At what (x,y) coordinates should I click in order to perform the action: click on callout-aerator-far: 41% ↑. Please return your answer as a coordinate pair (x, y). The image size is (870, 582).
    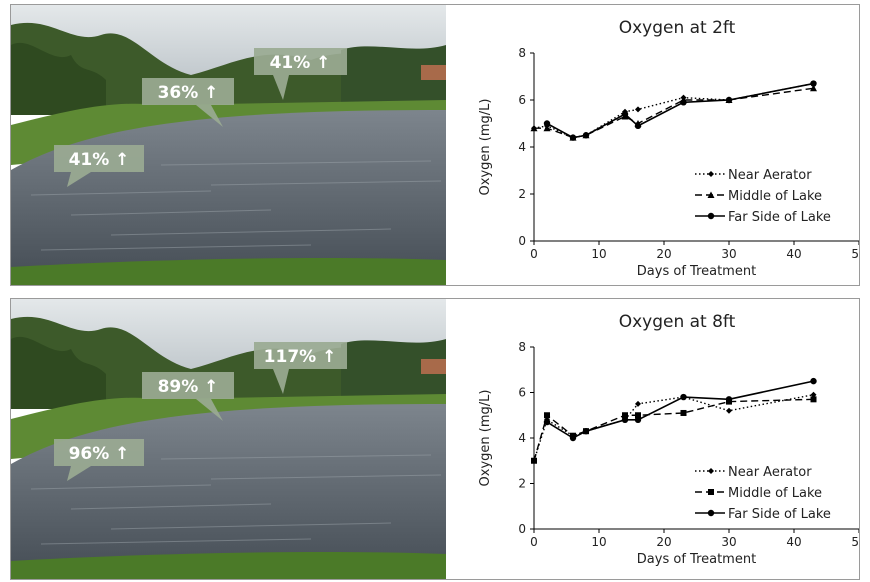
    Looking at the image, I should click on (300, 74).